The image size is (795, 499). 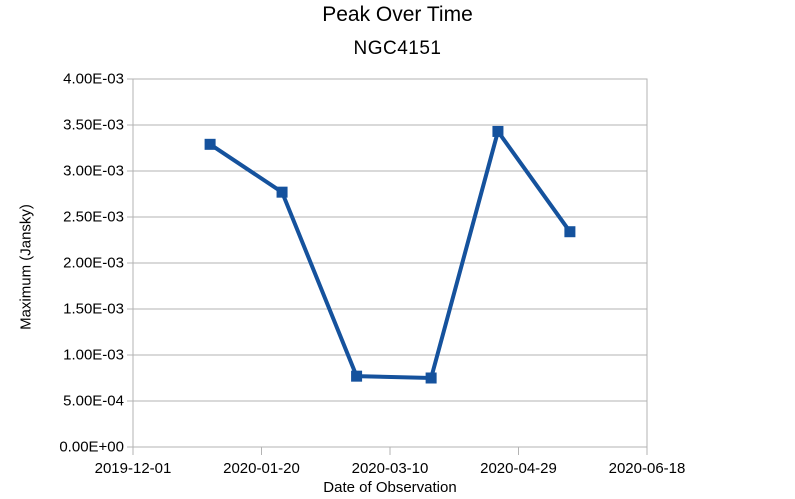 I want to click on x-tick-label: 2020-03-10, so click(x=390, y=468).